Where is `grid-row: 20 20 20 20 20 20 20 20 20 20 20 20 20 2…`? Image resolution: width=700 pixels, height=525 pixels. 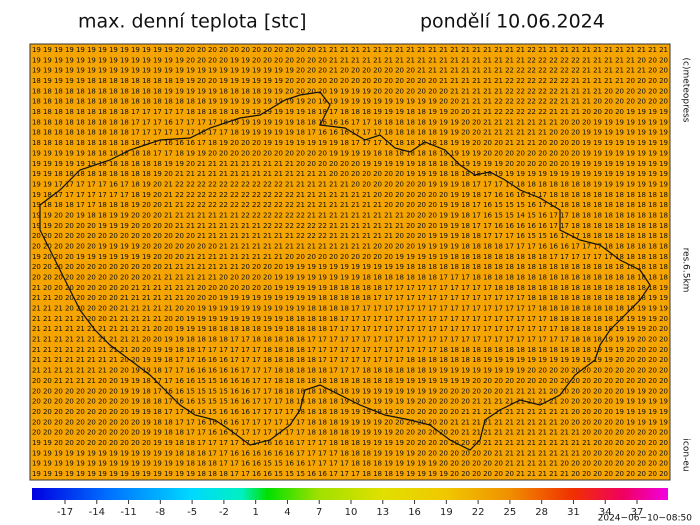
grid-row: 20 20 20 20 20 20 20 20 20 20 20 20 20 2… is located at coordinates (350, 236).